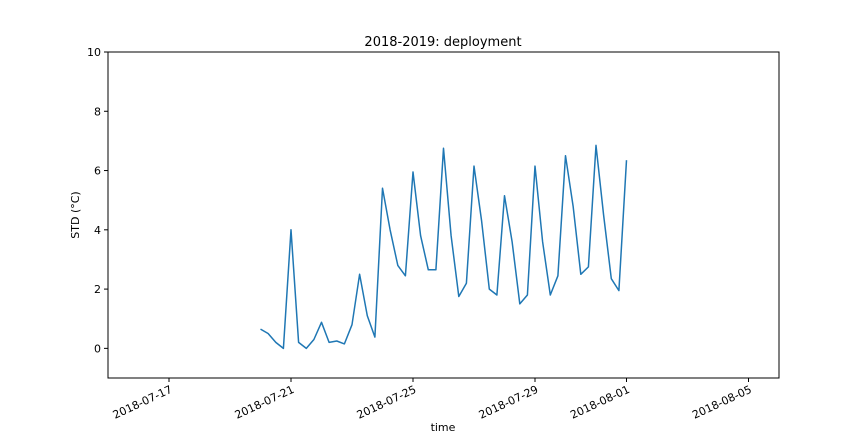 This screenshot has height=432, width=864. Describe the element at coordinates (94, 52) in the screenshot. I see `y-tick-label: 10` at that location.